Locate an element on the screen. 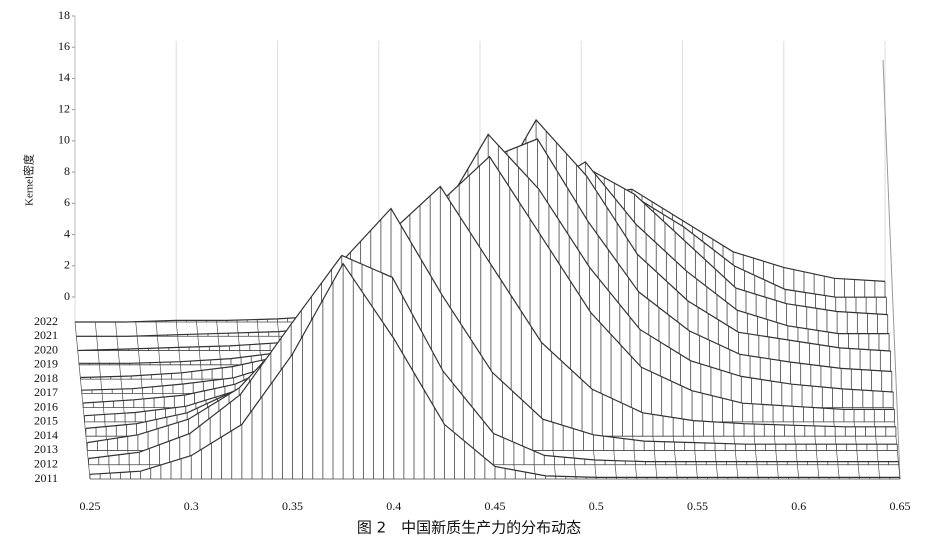 The image size is (938, 543). year-label: 2011 is located at coordinates (46, 478).